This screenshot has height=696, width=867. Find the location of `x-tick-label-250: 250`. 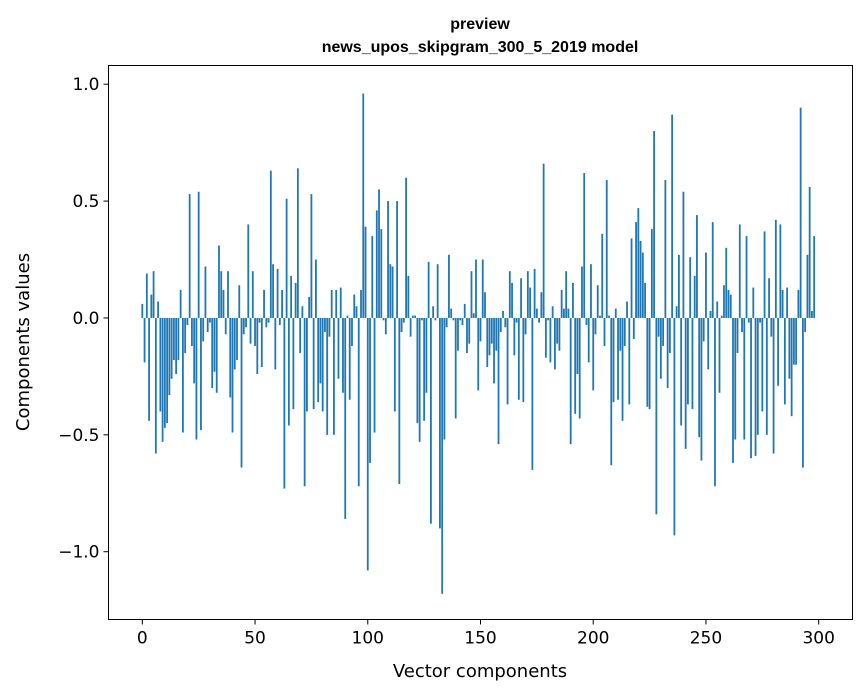

x-tick-label-250: 250 is located at coordinates (706, 639).